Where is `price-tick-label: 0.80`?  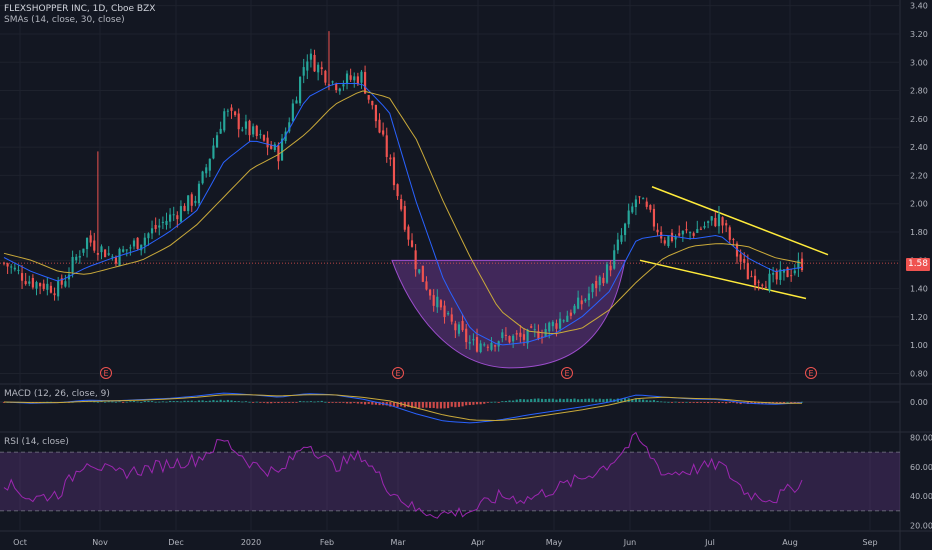
price-tick-label: 0.80 is located at coordinates (919, 374).